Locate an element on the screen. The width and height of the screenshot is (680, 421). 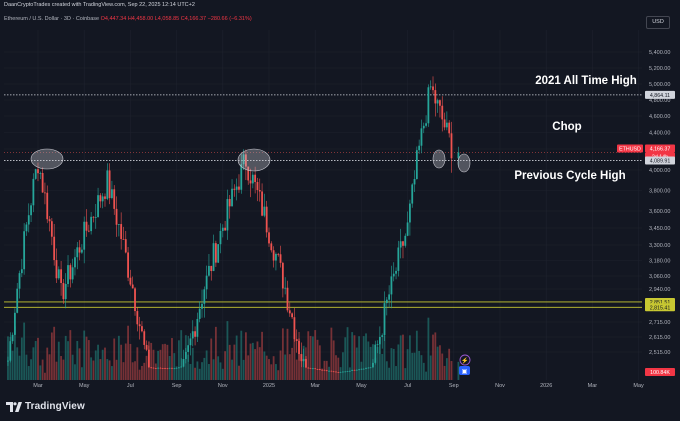
currency-button: USD is located at coordinates (658, 22).